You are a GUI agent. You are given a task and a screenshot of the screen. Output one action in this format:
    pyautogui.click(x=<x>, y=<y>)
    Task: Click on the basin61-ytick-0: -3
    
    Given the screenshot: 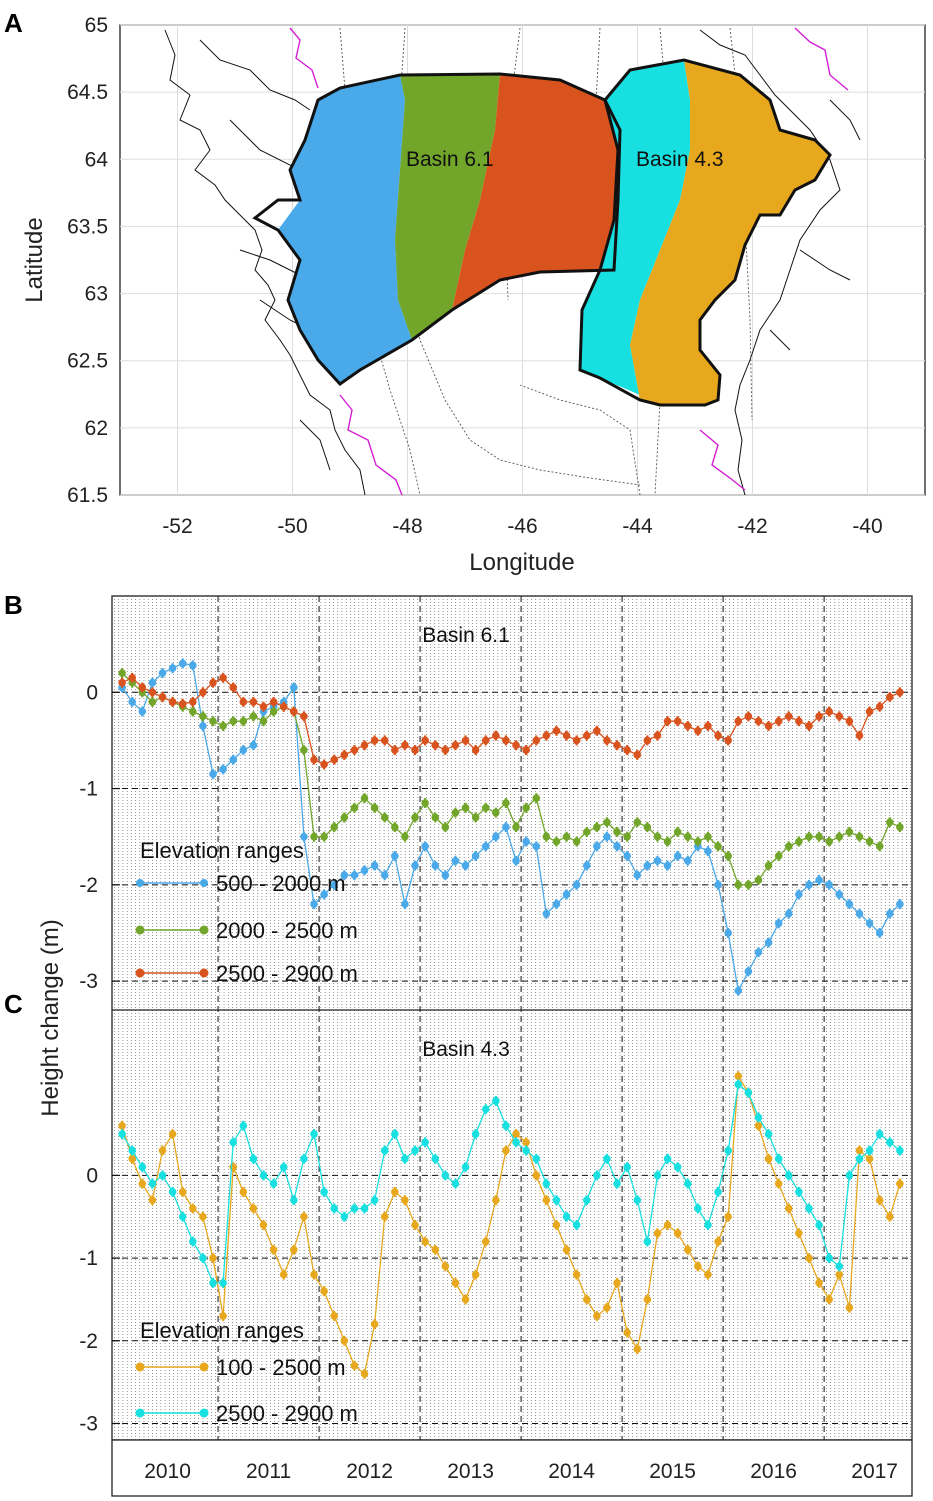 What is the action you would take?
    pyautogui.click(x=88, y=981)
    